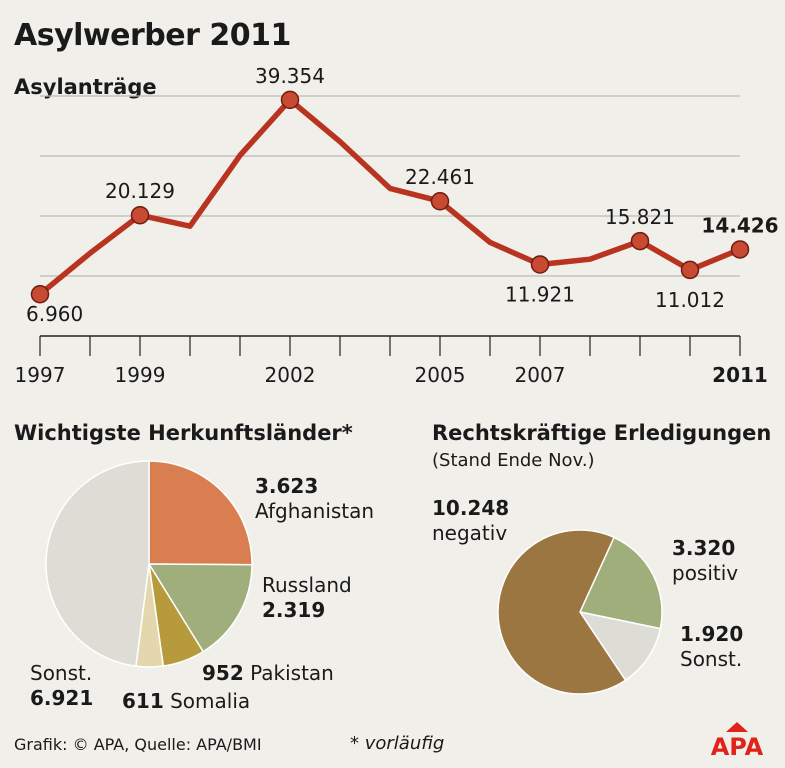  What do you see at coordinates (307, 585) in the screenshot?
I see `pie1-name-russland: Russland` at bounding box center [307, 585].